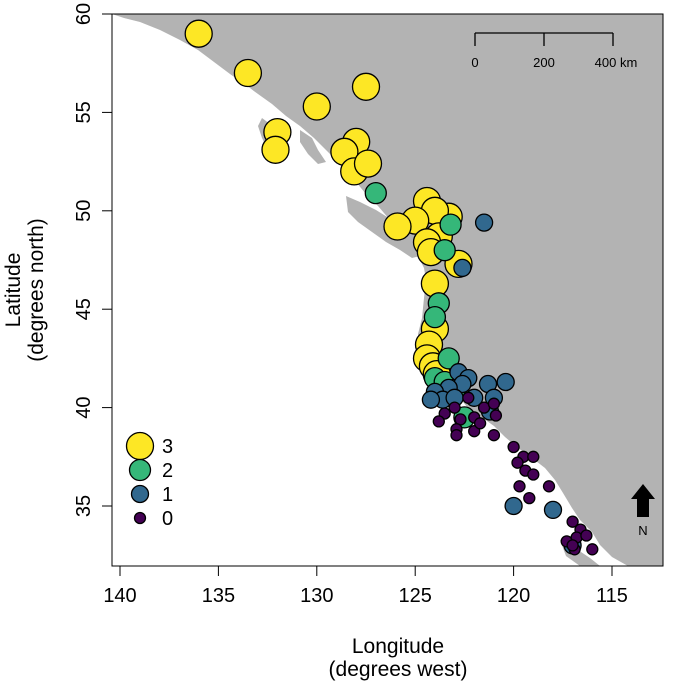  Describe the element at coordinates (119, 596) in the screenshot. I see `x-tick-label-140: 140` at that location.